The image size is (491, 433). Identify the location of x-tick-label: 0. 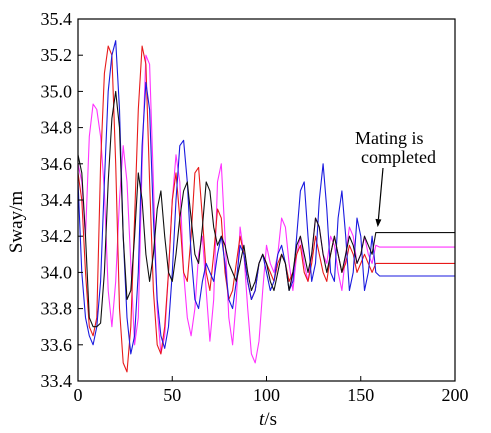
(78, 395).